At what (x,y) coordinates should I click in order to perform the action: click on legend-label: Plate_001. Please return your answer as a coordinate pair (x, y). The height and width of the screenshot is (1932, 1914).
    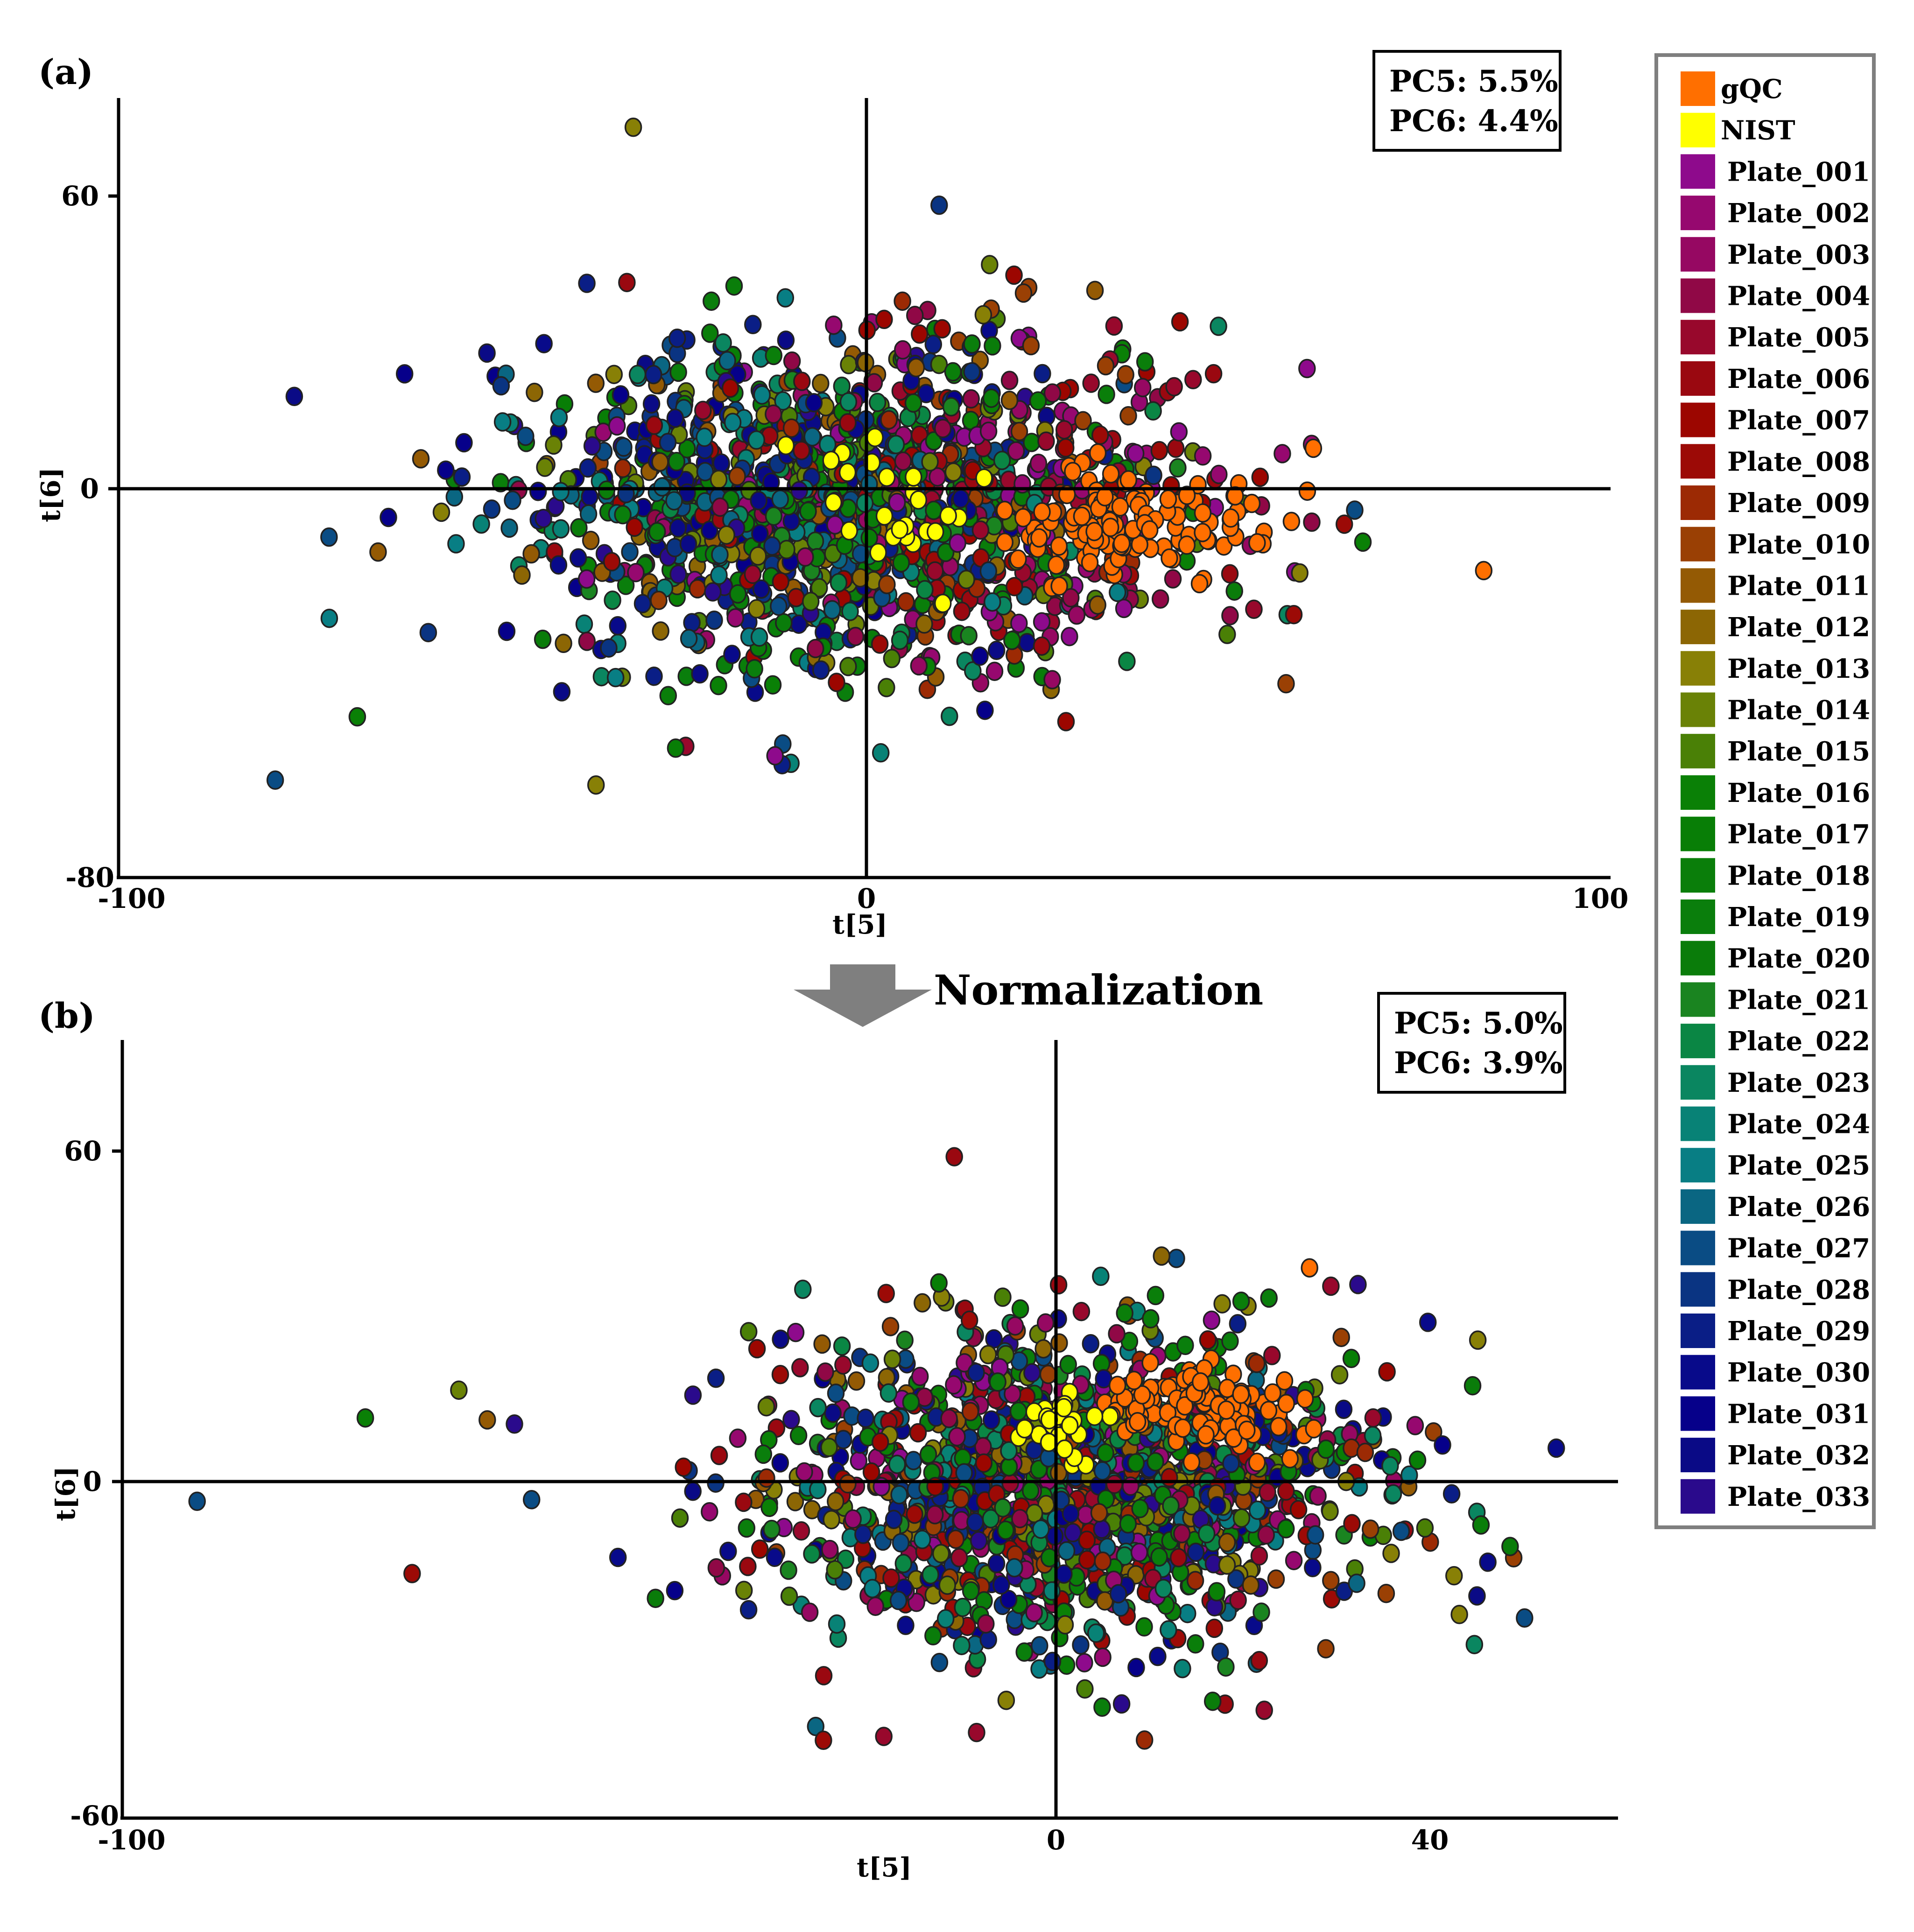
    Looking at the image, I should click on (1799, 172).